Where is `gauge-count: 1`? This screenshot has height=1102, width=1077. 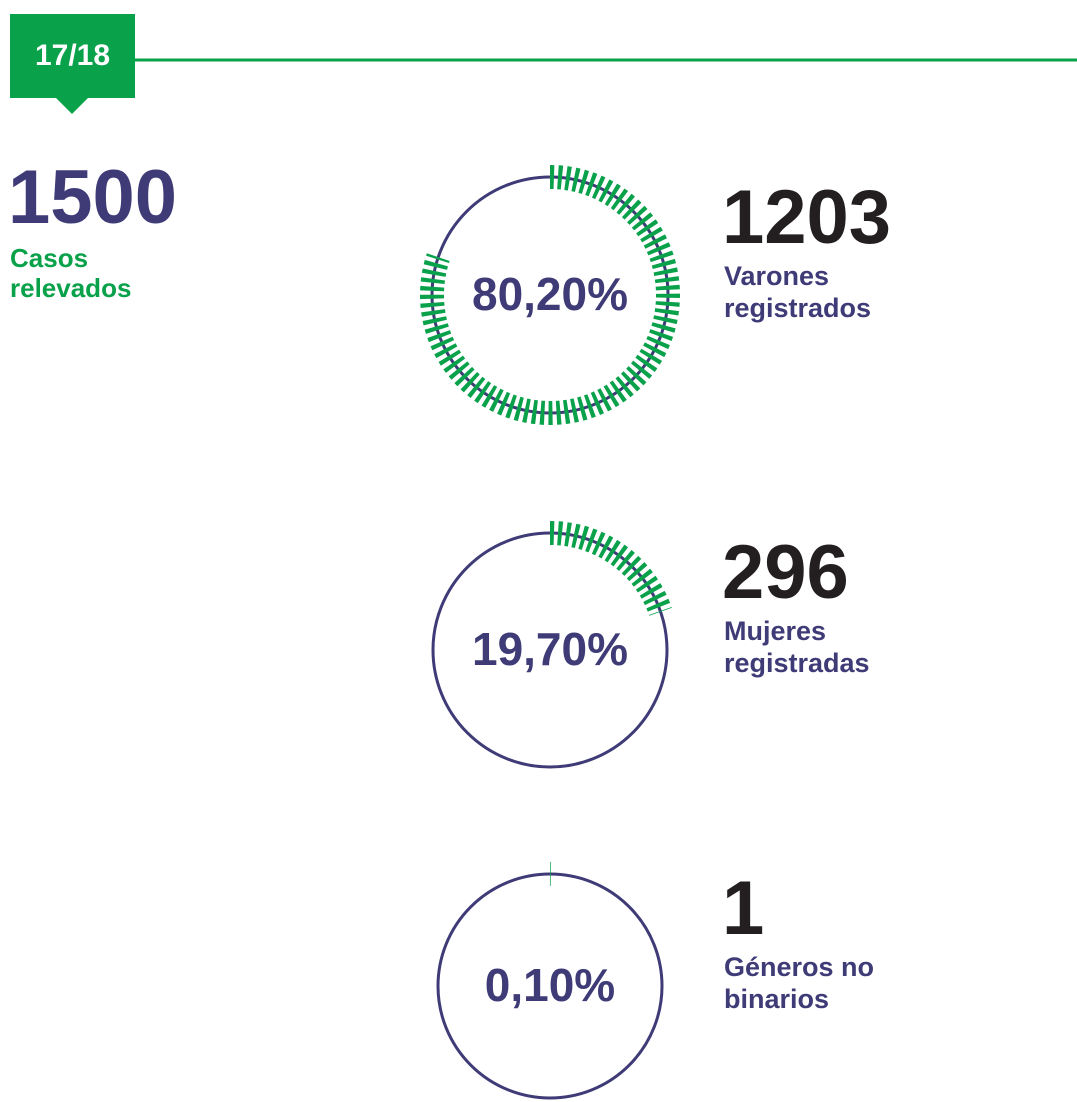 gauge-count: 1 is located at coordinates (743, 908).